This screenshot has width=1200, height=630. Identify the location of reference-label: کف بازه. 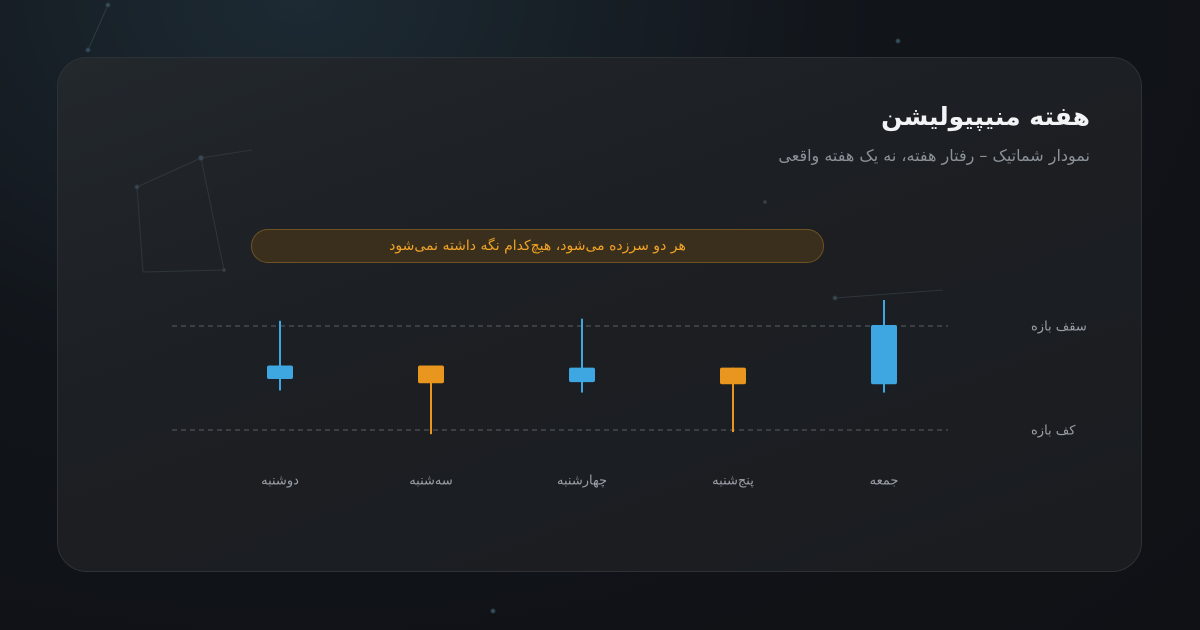
(1053, 431).